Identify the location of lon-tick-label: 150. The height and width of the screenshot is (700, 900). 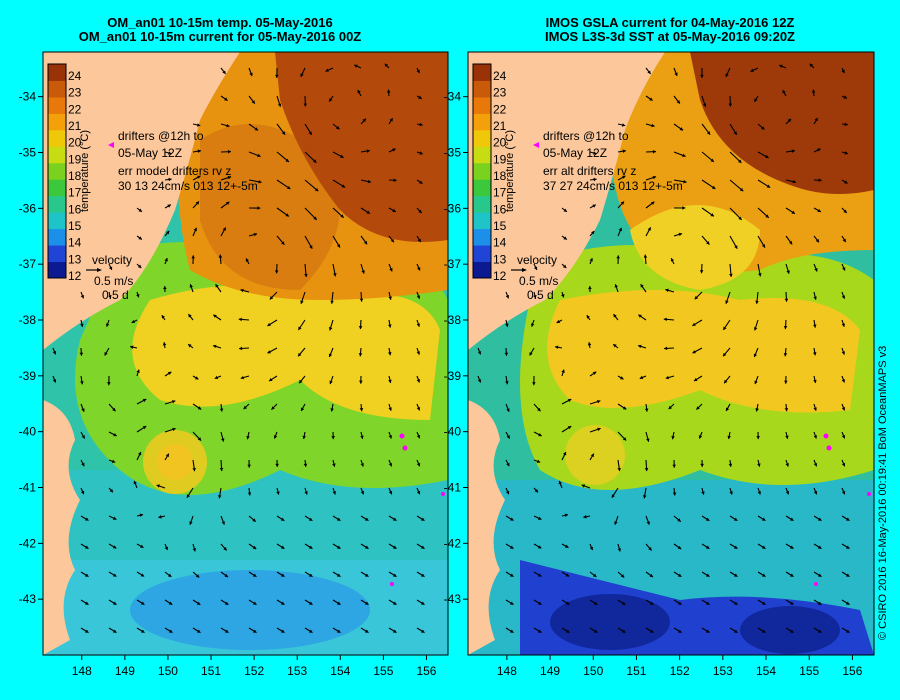
(593, 671).